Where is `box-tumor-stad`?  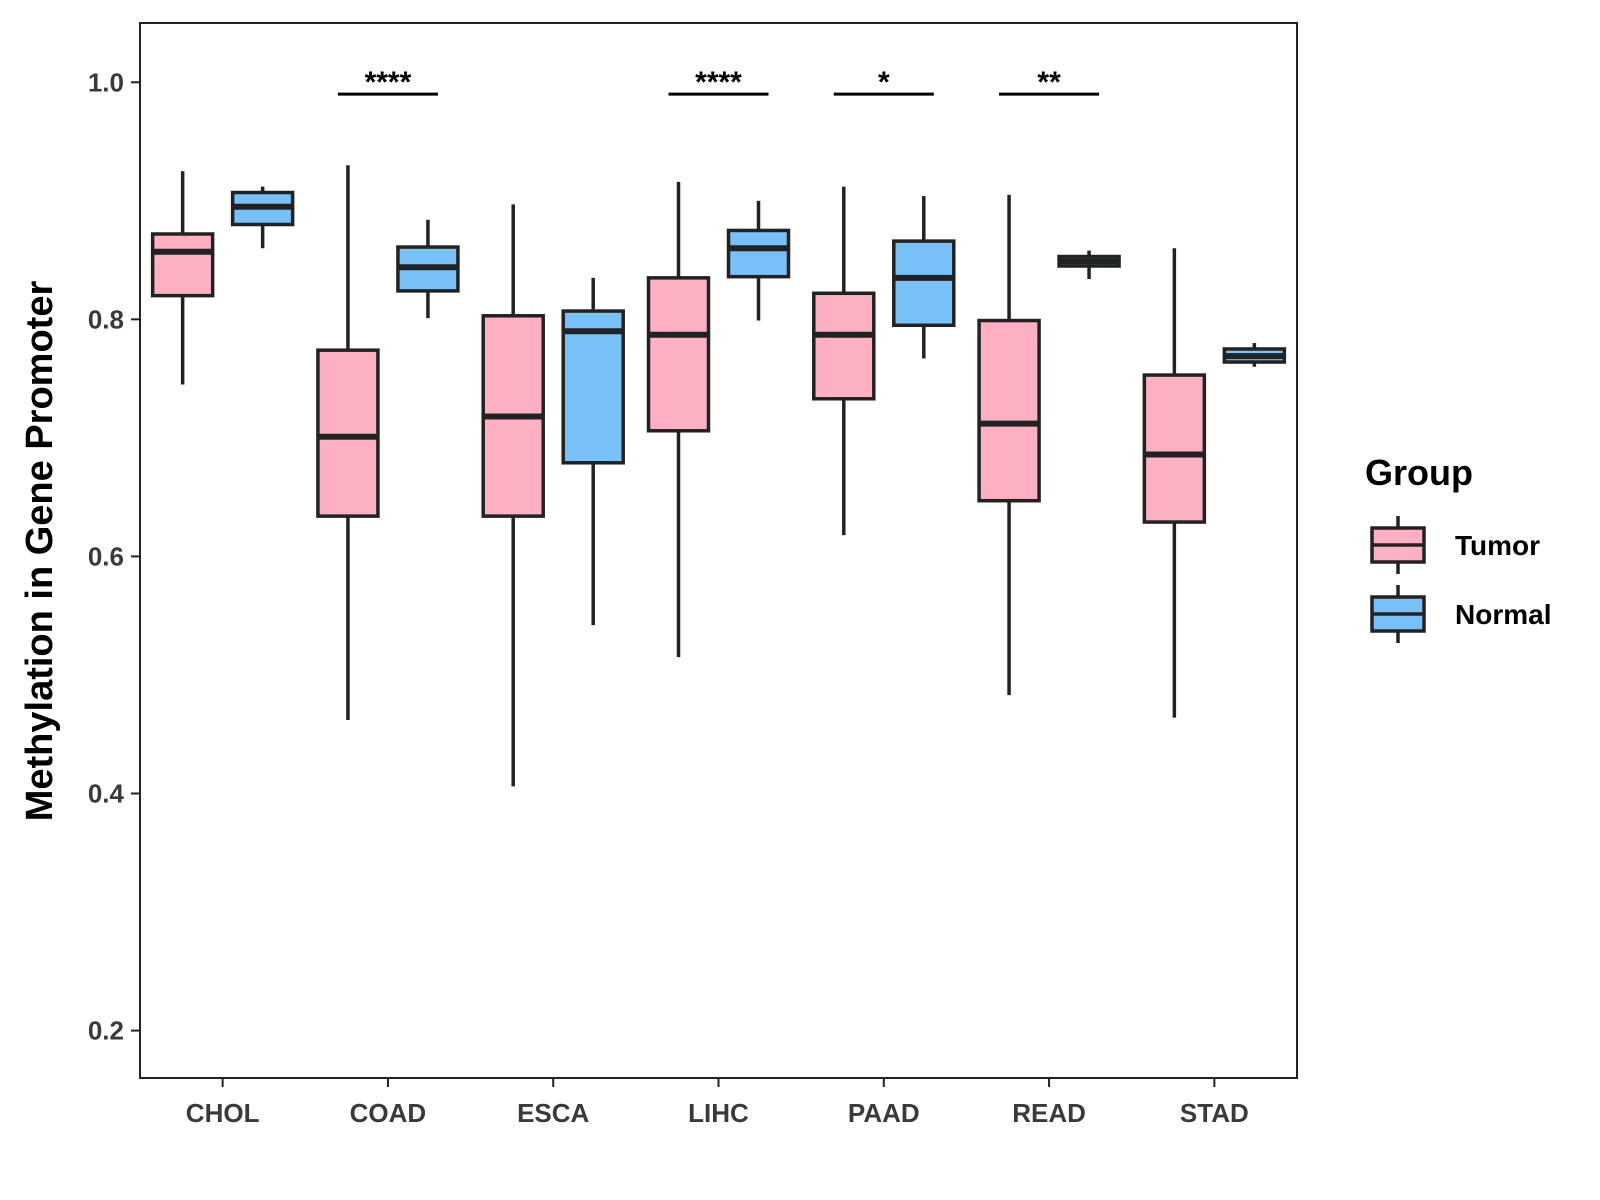 box-tumor-stad is located at coordinates (1174, 483).